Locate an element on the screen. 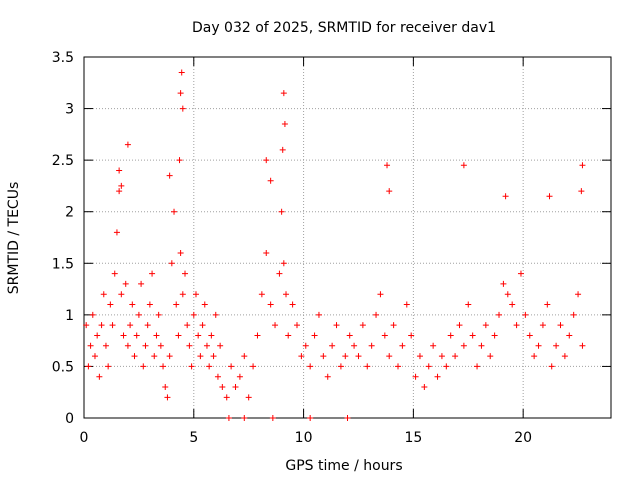  y-tick-labels: 0 0.5 1 1.5 2 2.5 3 3.5 is located at coordinates (63, 238).